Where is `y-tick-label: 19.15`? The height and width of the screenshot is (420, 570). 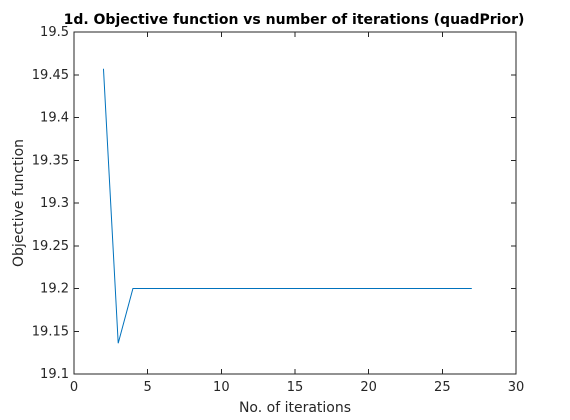 y-tick-label: 19.15 is located at coordinates (50, 331).